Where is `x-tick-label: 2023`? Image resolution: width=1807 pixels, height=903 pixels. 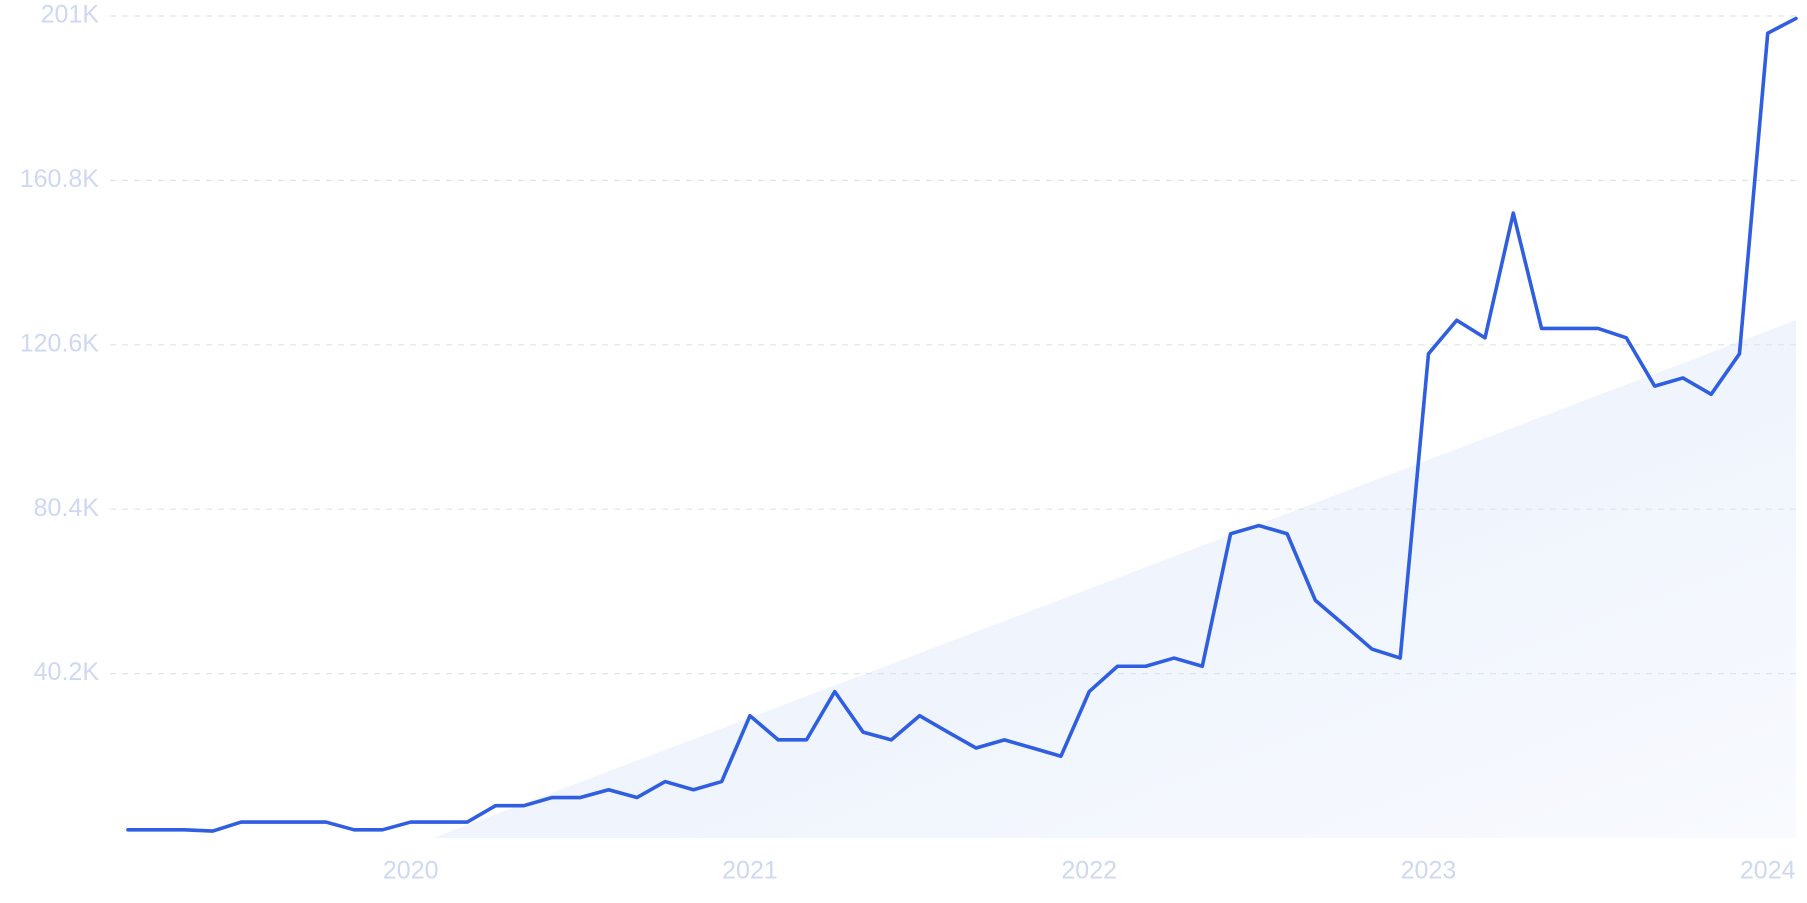 x-tick-label: 2023 is located at coordinates (1429, 871).